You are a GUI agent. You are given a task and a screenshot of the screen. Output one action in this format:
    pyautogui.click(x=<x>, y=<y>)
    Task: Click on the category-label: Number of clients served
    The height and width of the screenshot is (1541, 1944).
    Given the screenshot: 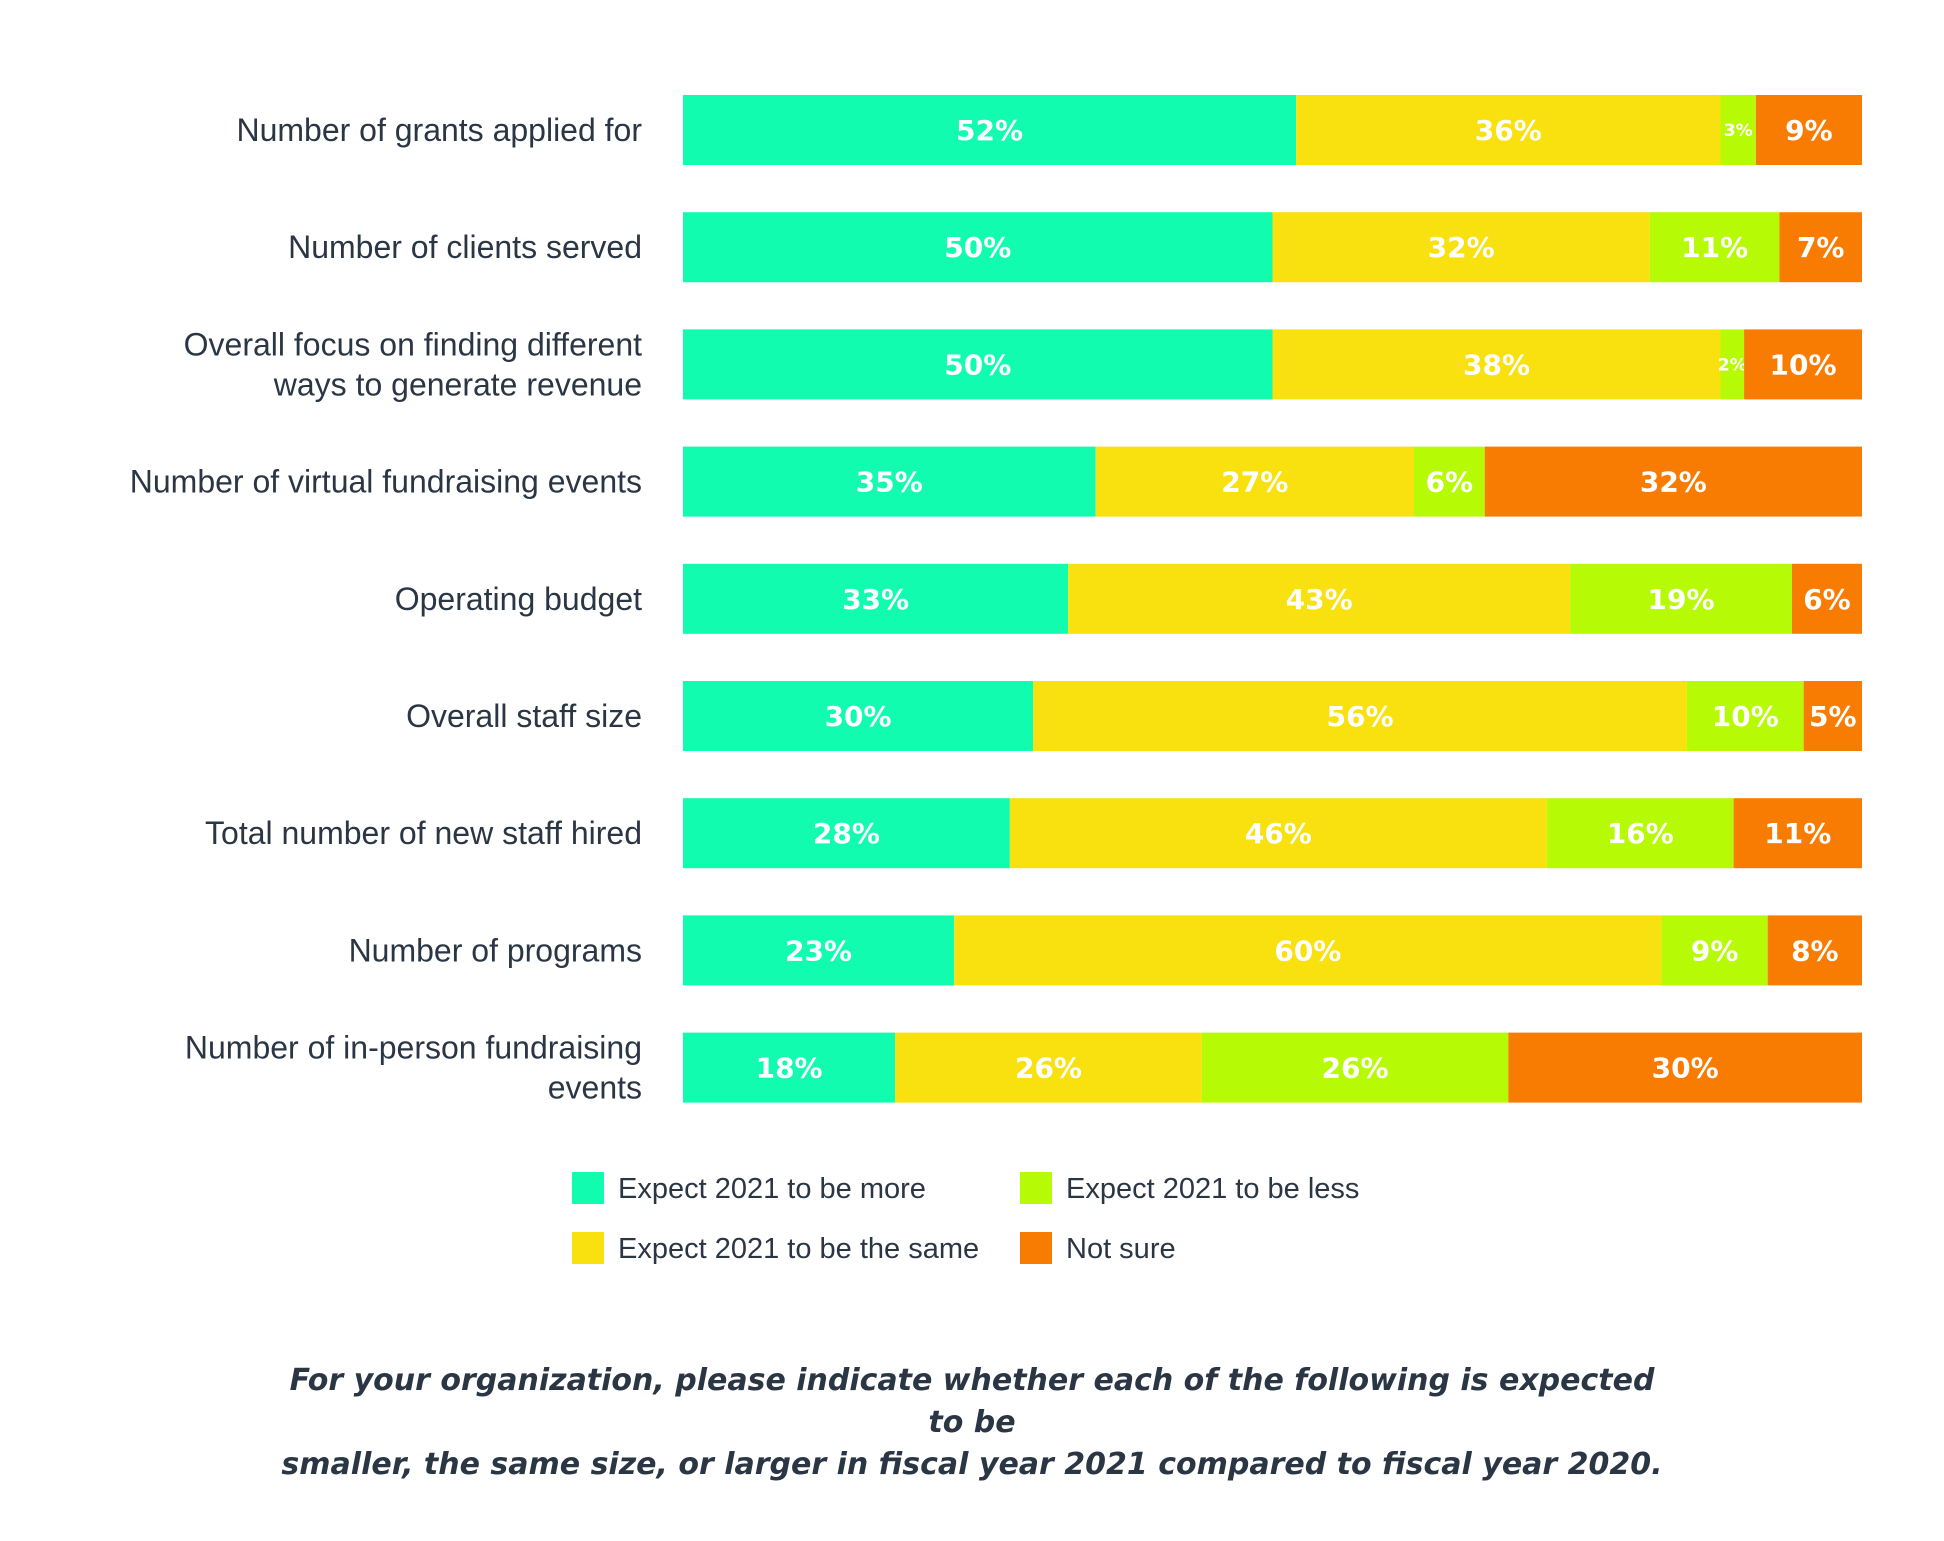 What is the action you would take?
    pyautogui.click(x=465, y=247)
    